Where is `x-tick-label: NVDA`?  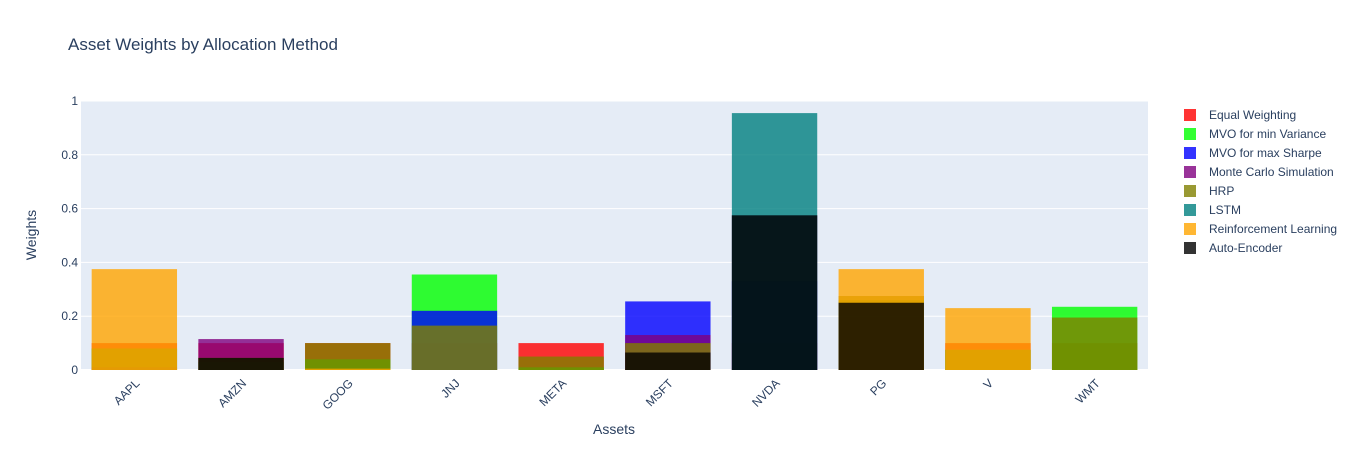
x-tick-label: NVDA is located at coordinates (765, 392).